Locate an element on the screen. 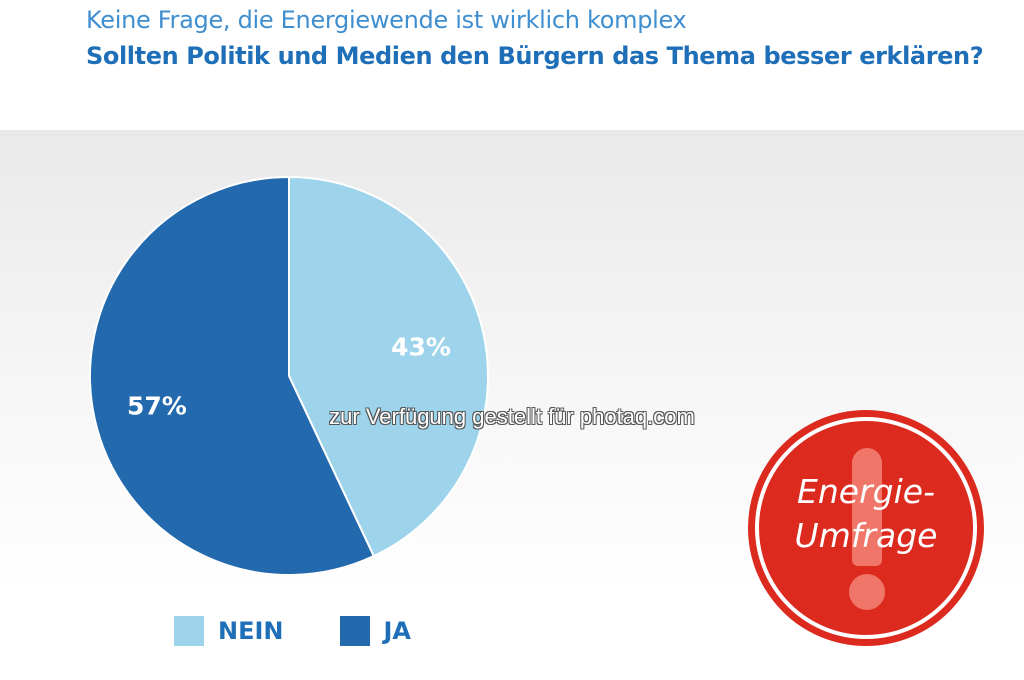 This screenshot has width=1024, height=680. badge-line-1: Energie- is located at coordinates (866, 491).